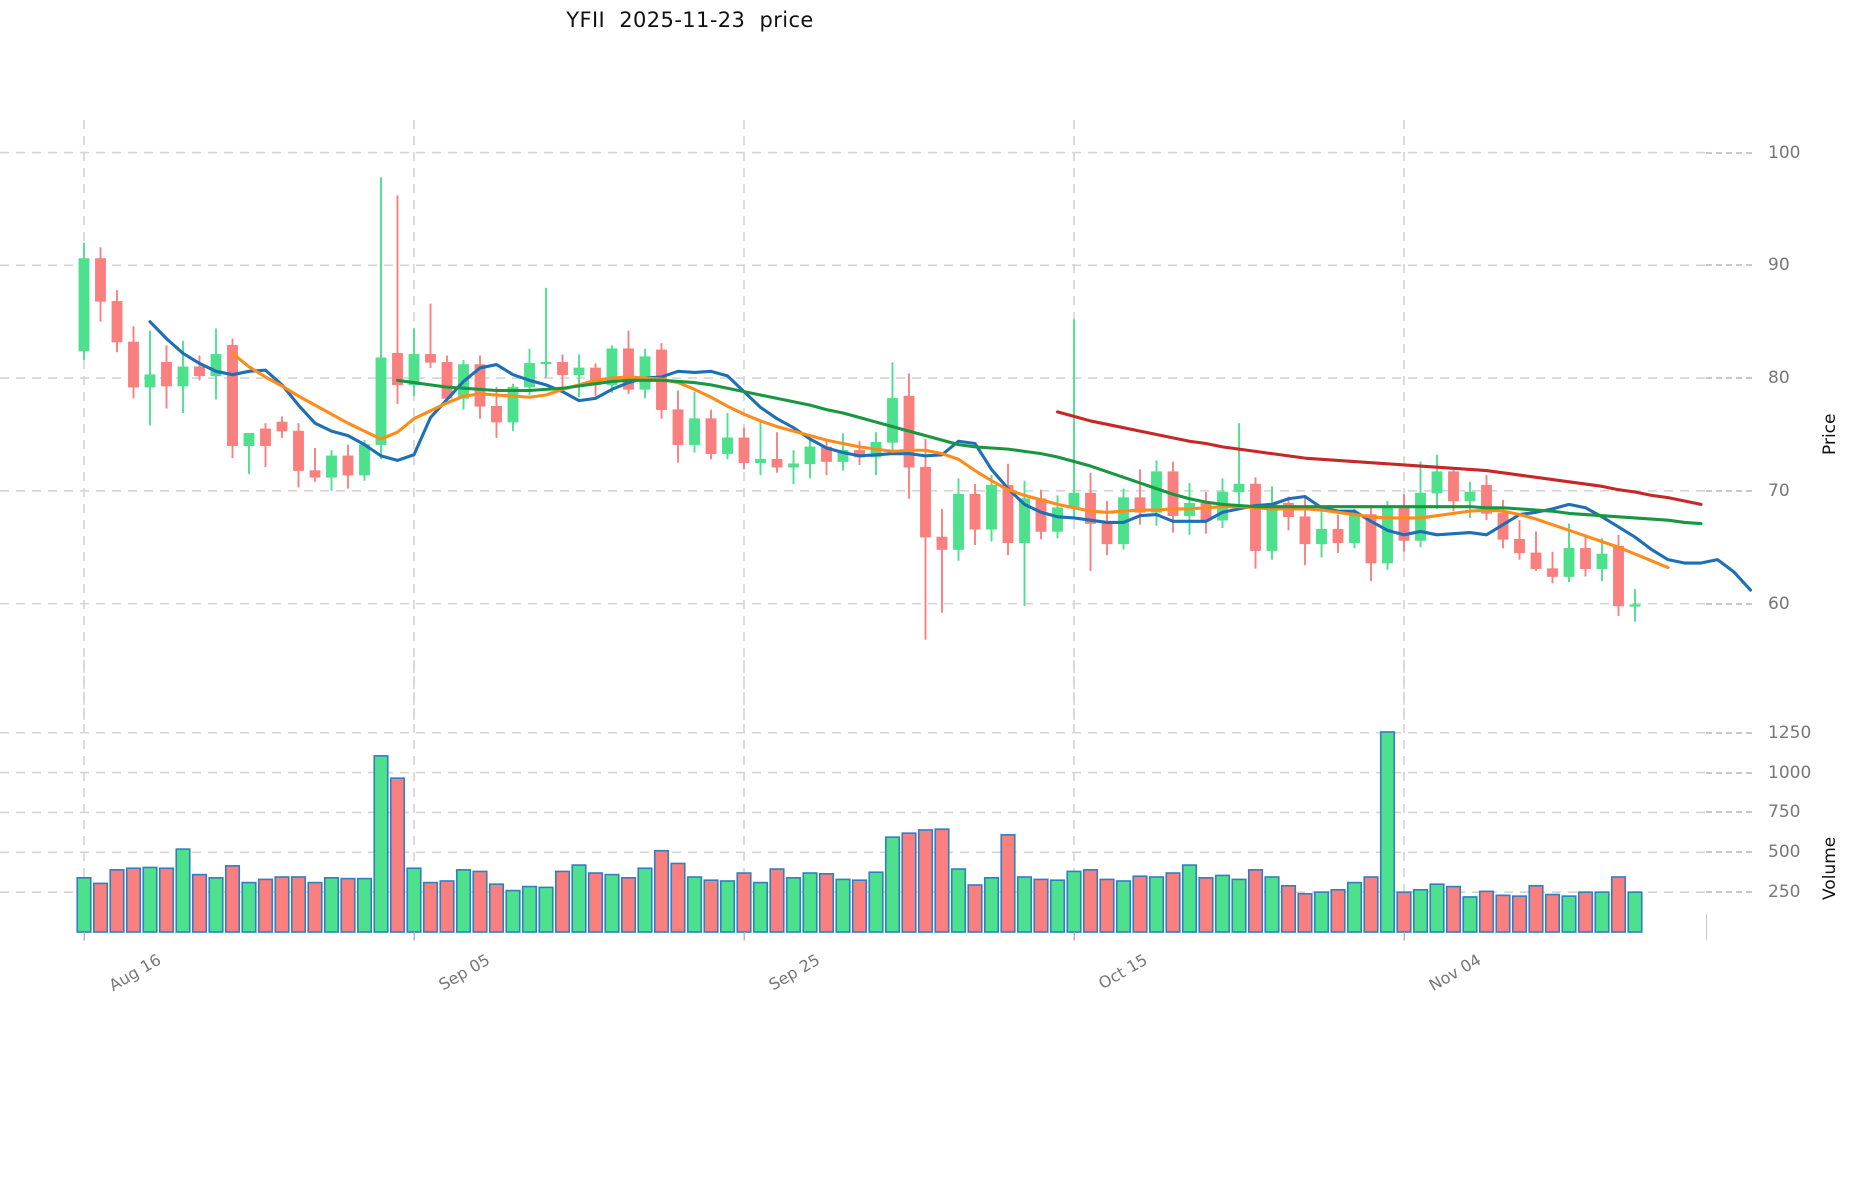  What do you see at coordinates (1784, 892) in the screenshot?
I see `y-tick-label-volume-250: 250` at bounding box center [1784, 892].